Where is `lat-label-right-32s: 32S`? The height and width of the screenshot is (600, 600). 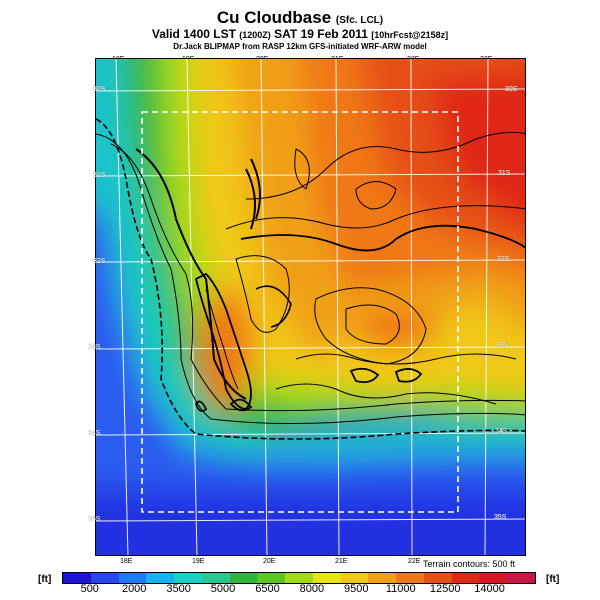
lat-label-right-32s: 32S is located at coordinates (503, 259).